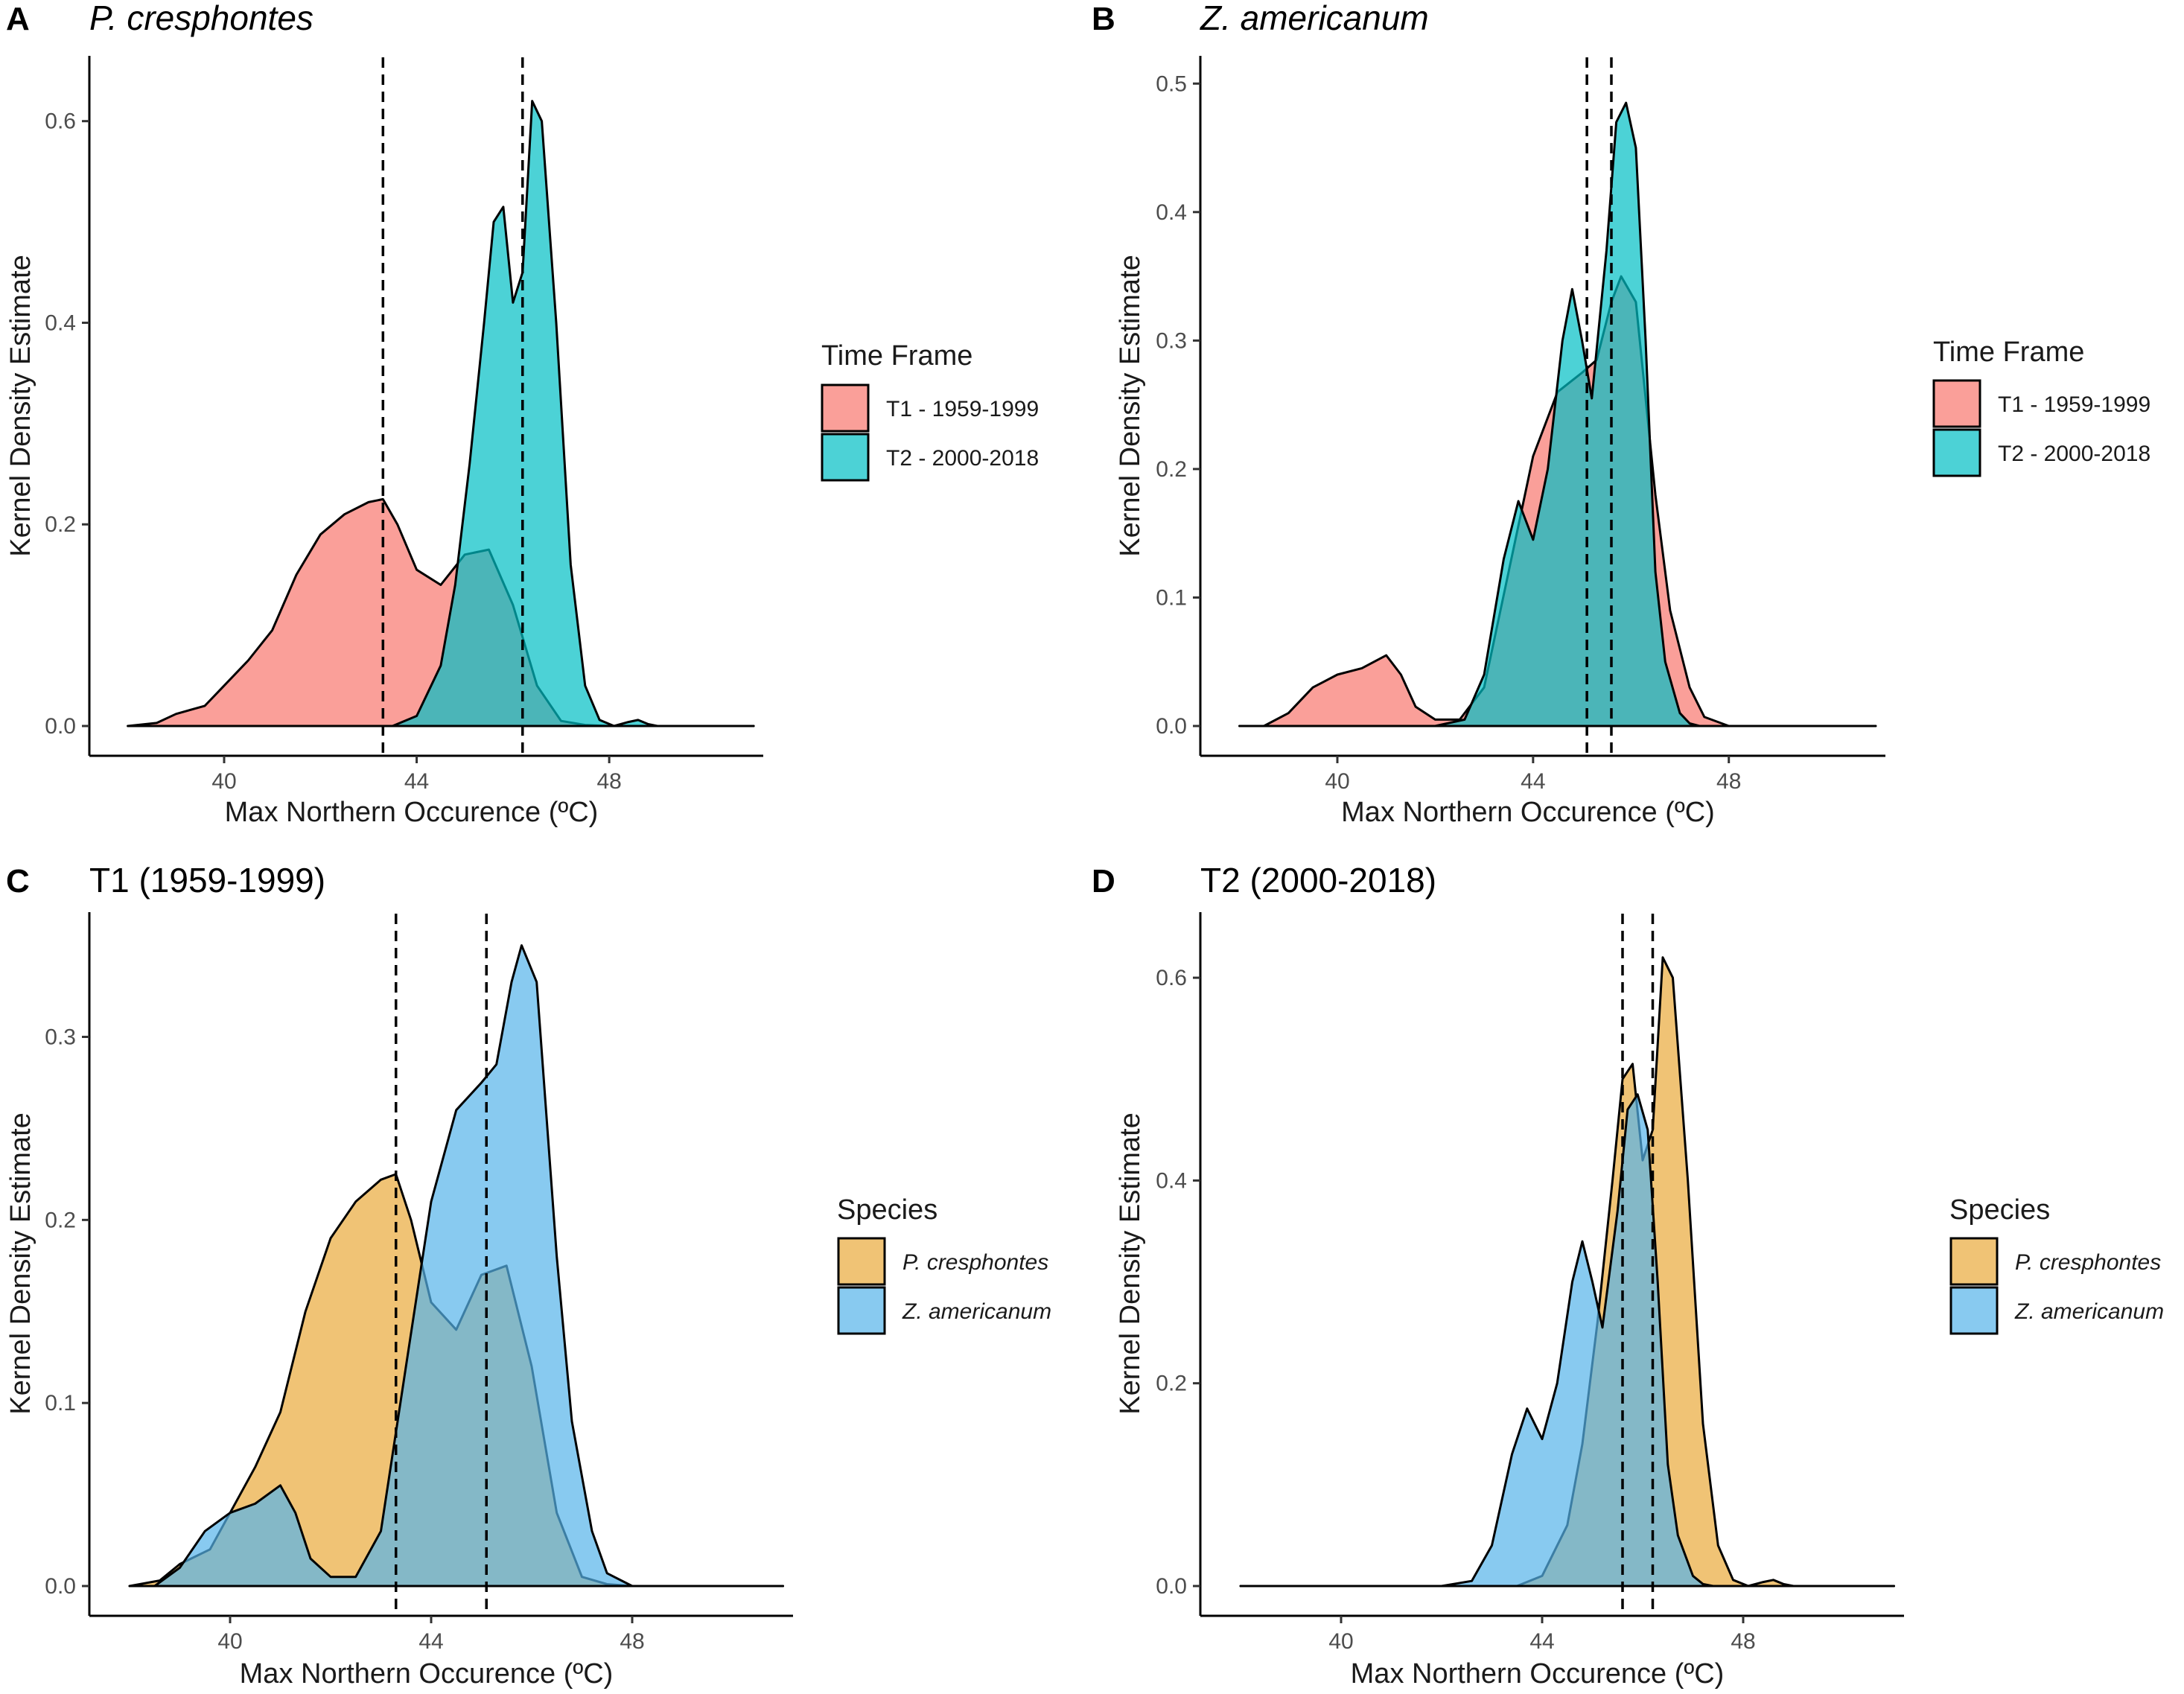  What do you see at coordinates (1314, 18) in the screenshot?
I see `chart-title: Z. americanum` at bounding box center [1314, 18].